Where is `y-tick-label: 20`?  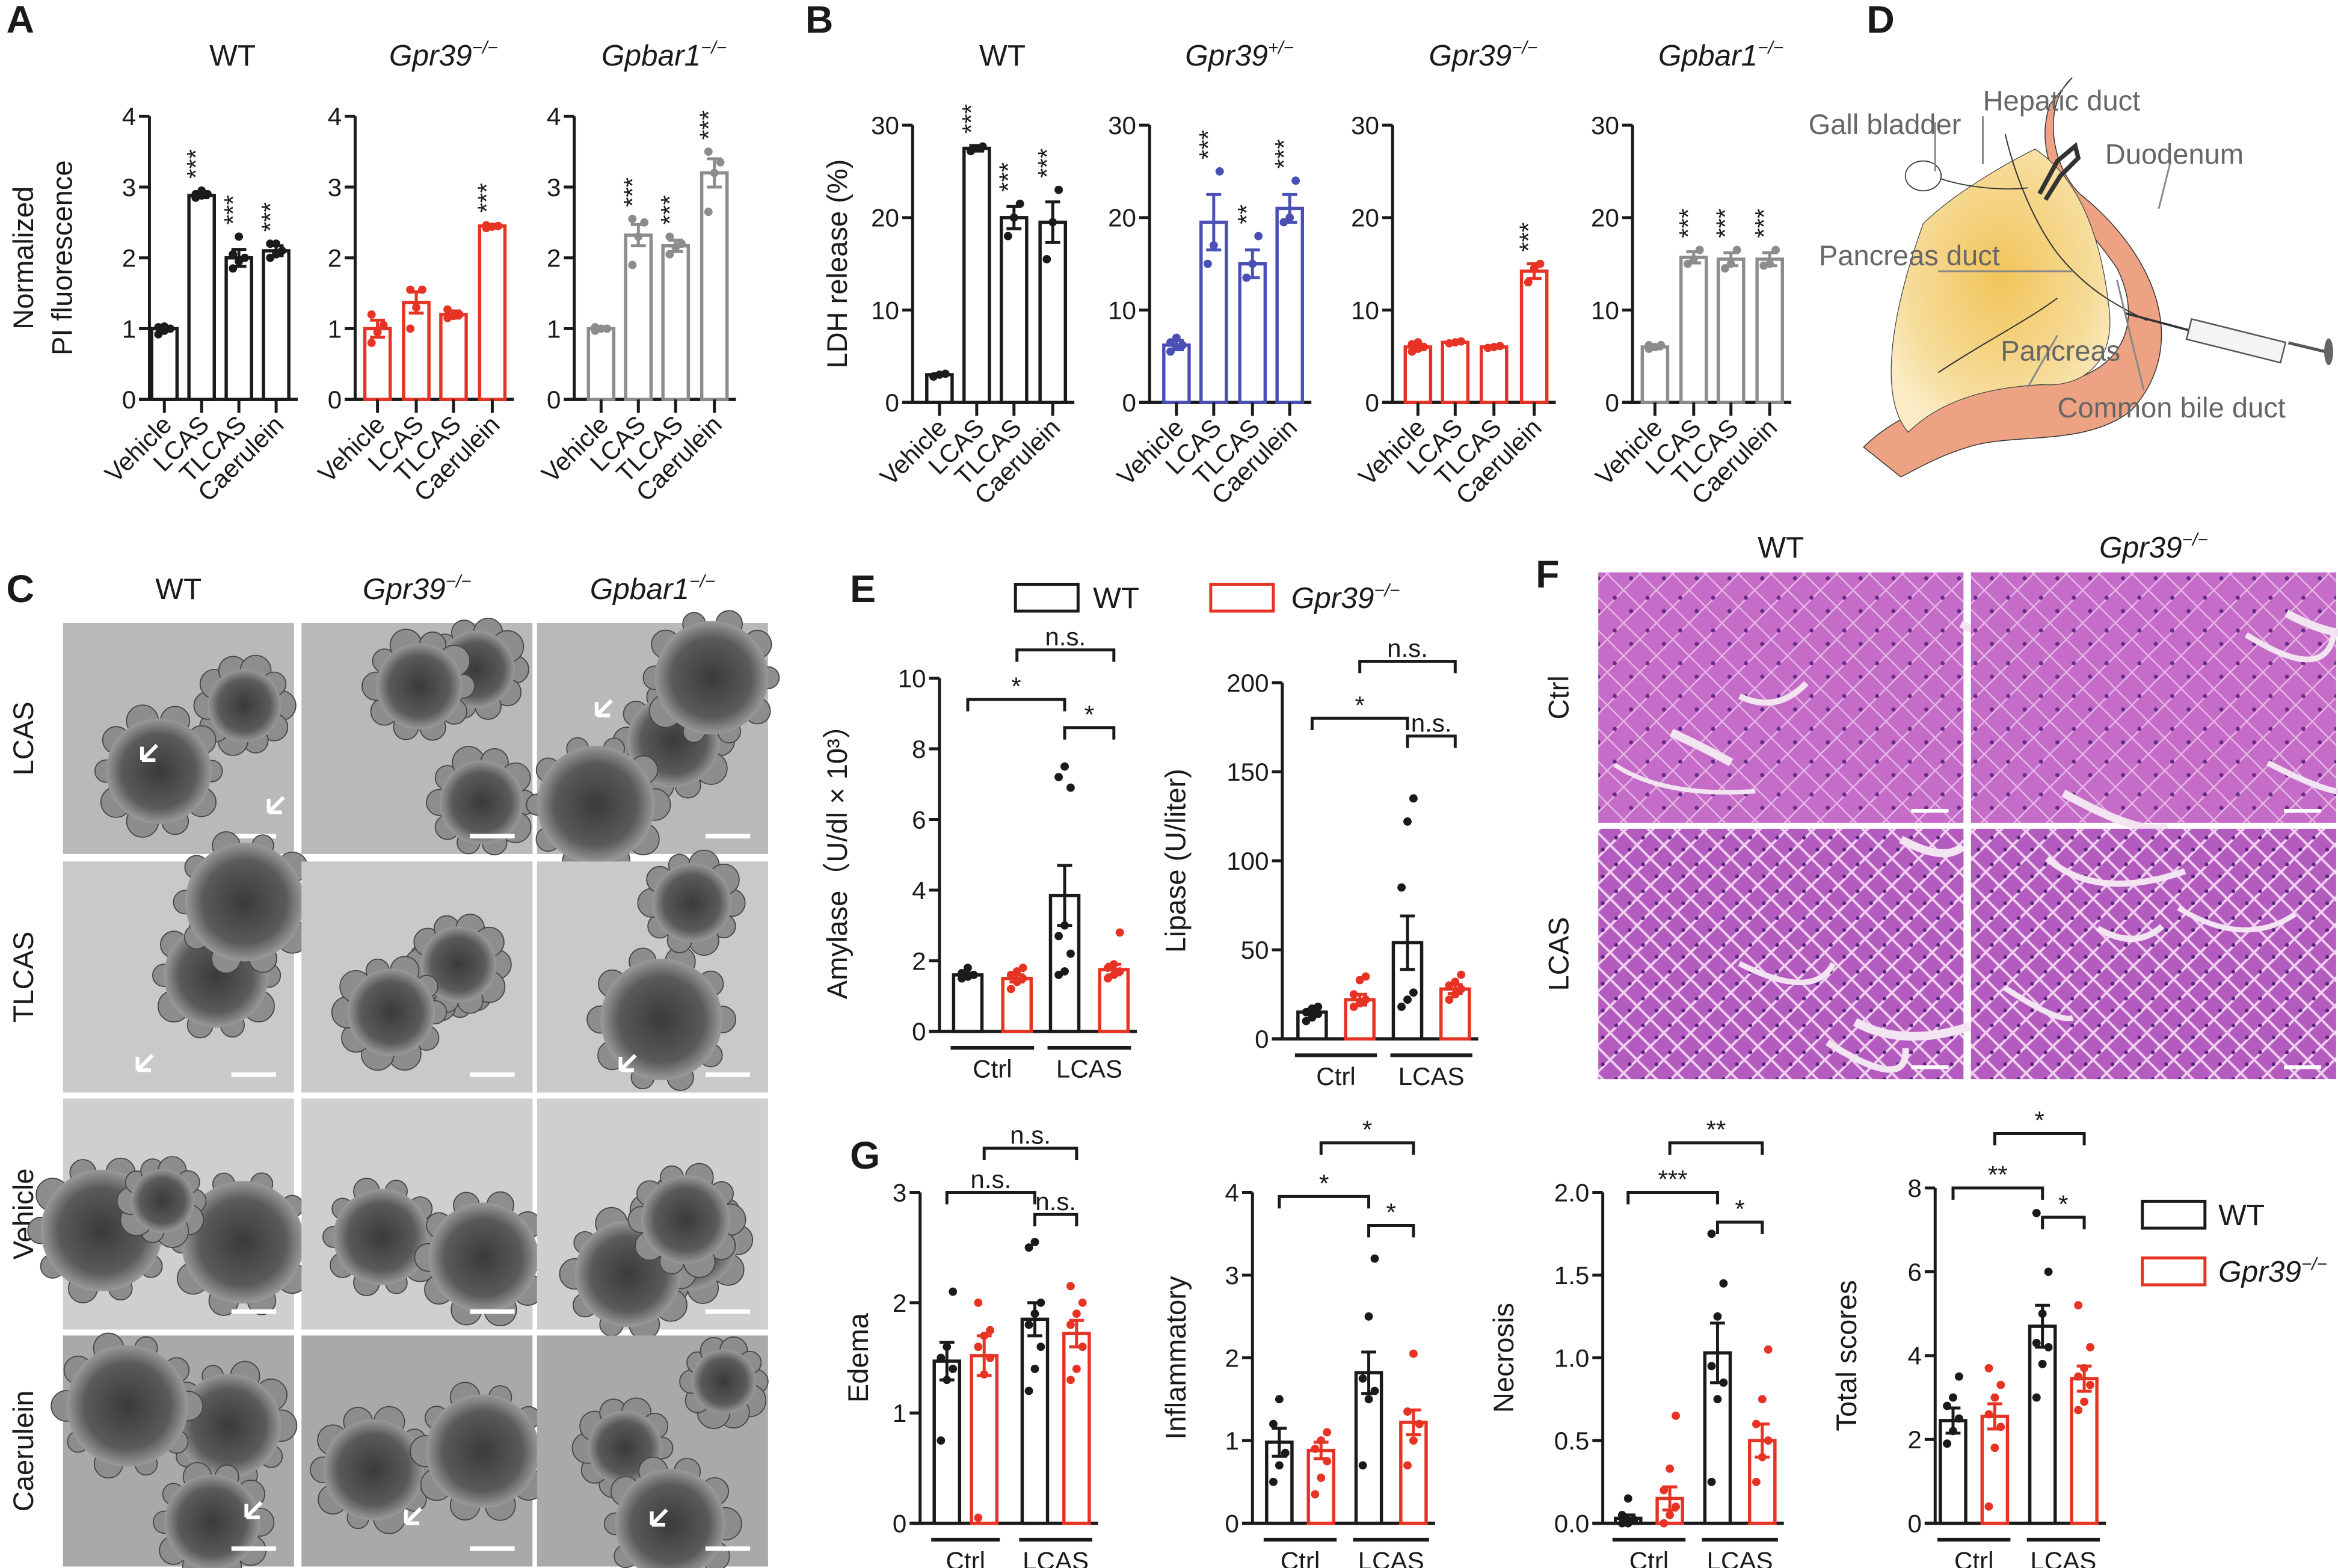
y-tick-label: 20 is located at coordinates (1605, 218).